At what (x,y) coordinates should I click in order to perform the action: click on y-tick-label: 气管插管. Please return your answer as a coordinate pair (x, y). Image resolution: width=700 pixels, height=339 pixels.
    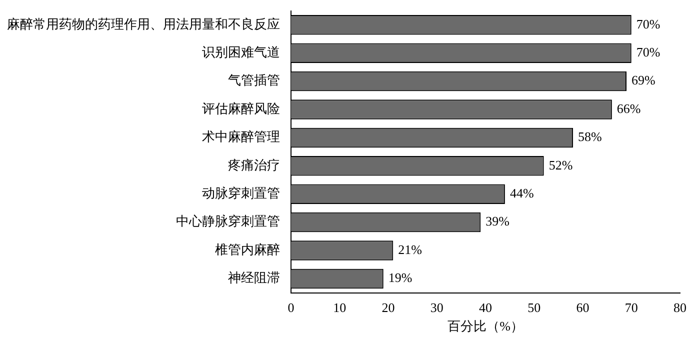
    Looking at the image, I should click on (254, 80).